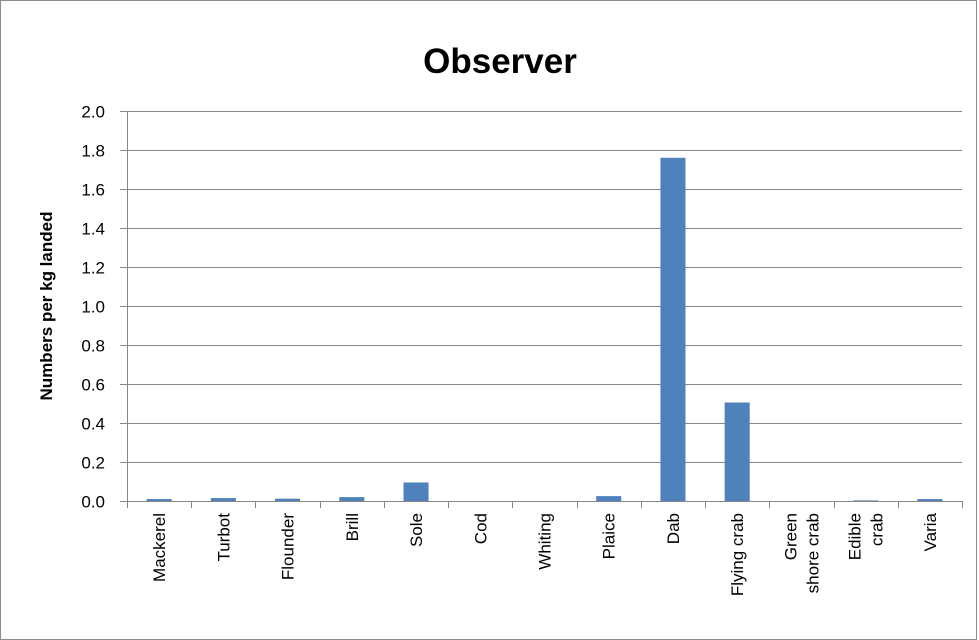  Describe the element at coordinates (93, 424) in the screenshot. I see `y-tick-label: 0.4` at that location.